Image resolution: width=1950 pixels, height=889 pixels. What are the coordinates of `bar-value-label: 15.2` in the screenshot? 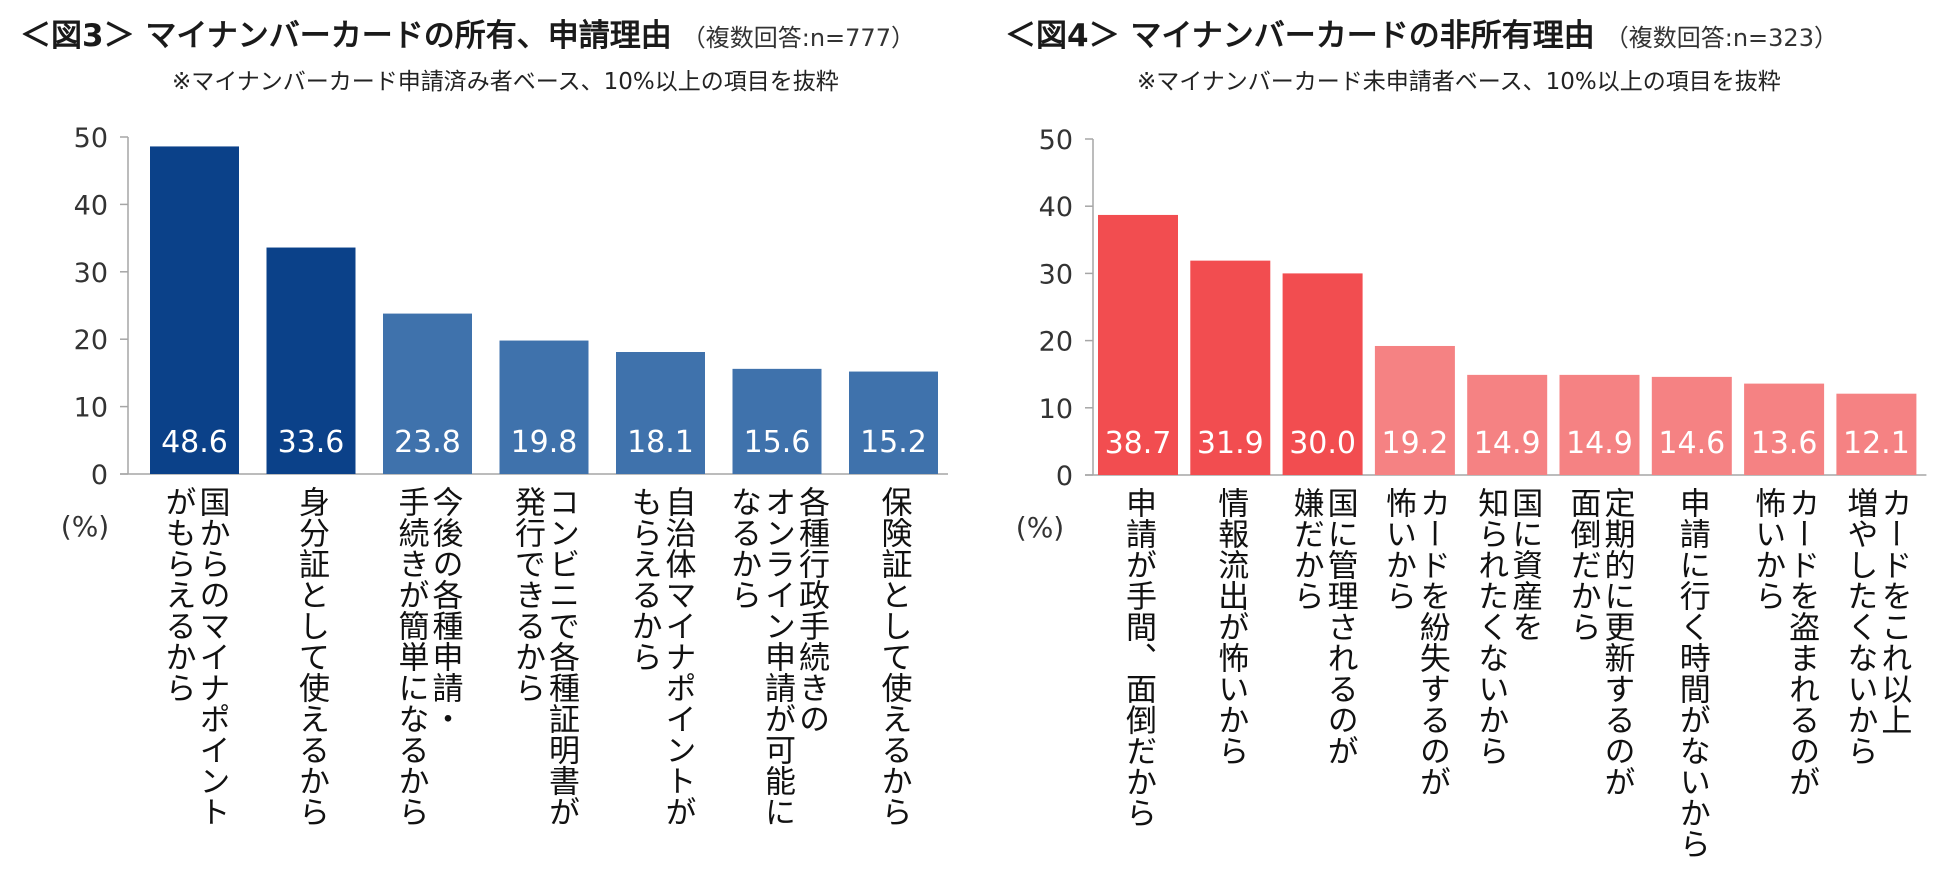 It's located at (893, 442).